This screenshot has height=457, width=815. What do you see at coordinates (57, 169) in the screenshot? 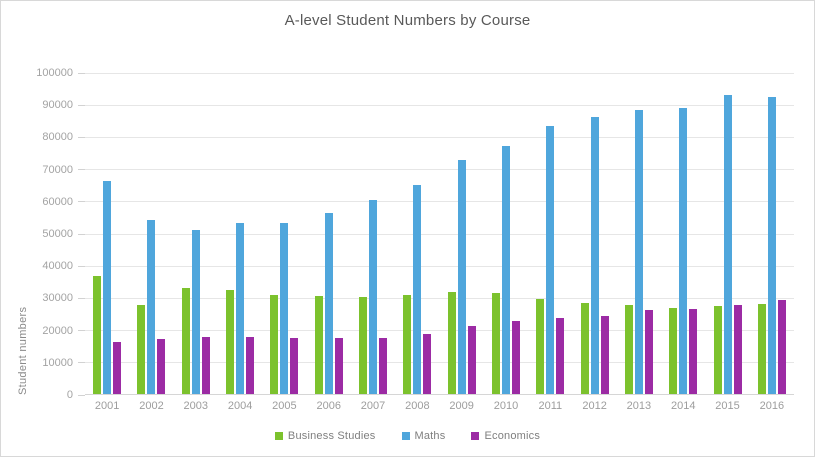
I see `y-tick-label-70000: 70000` at bounding box center [57, 169].